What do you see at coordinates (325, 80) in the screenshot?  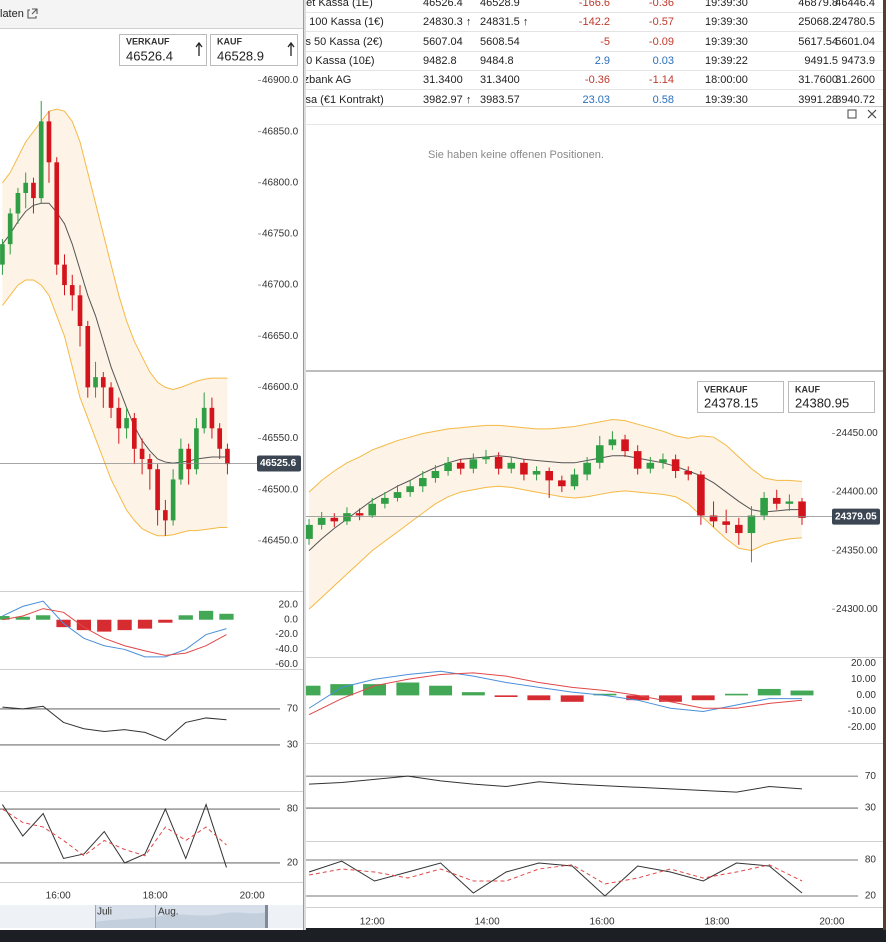 I see `instrument-name: rzbank AG` at bounding box center [325, 80].